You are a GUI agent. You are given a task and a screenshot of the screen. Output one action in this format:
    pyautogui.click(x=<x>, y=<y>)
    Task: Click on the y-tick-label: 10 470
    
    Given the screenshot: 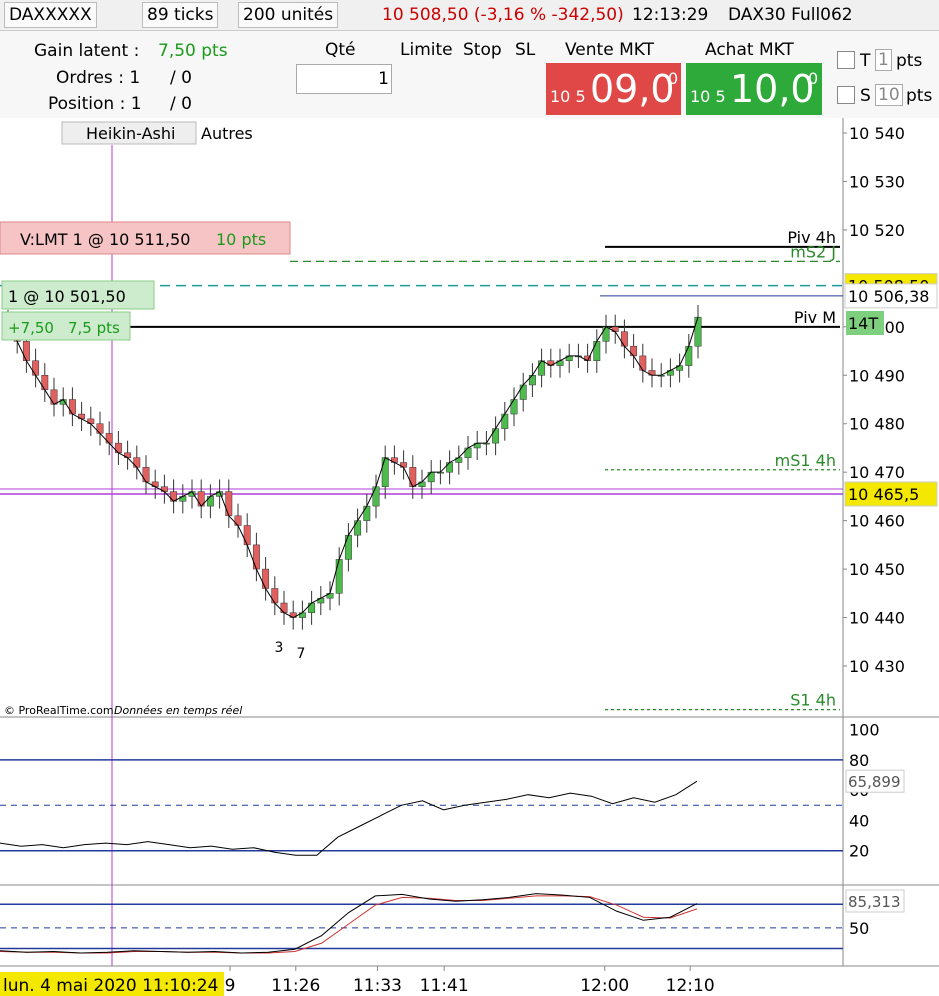 What is the action you would take?
    pyautogui.click(x=877, y=472)
    